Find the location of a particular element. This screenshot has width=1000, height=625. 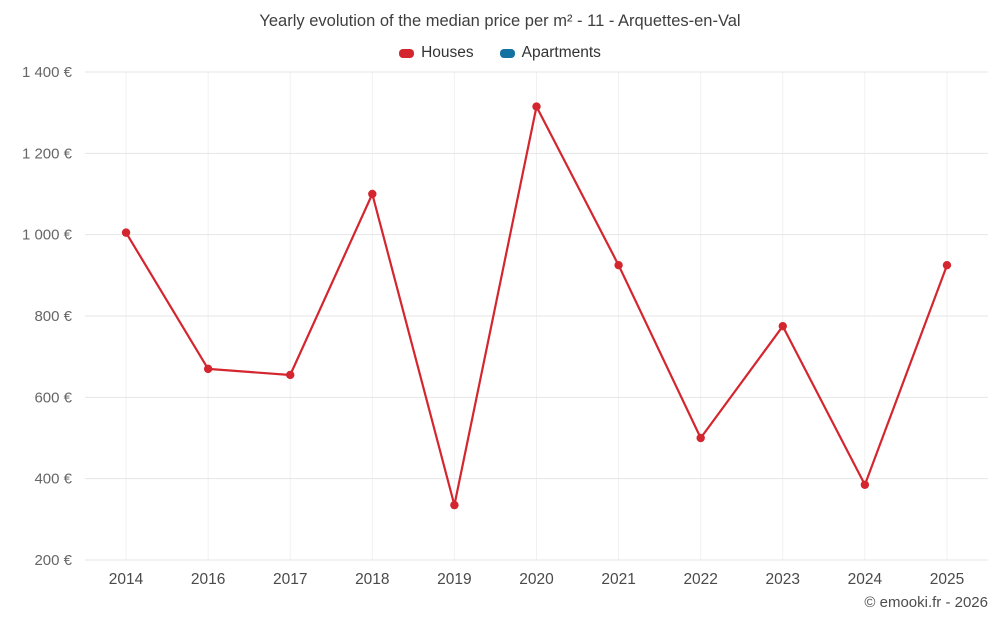

svg-text: 1 400 € is located at coordinates (47, 72).